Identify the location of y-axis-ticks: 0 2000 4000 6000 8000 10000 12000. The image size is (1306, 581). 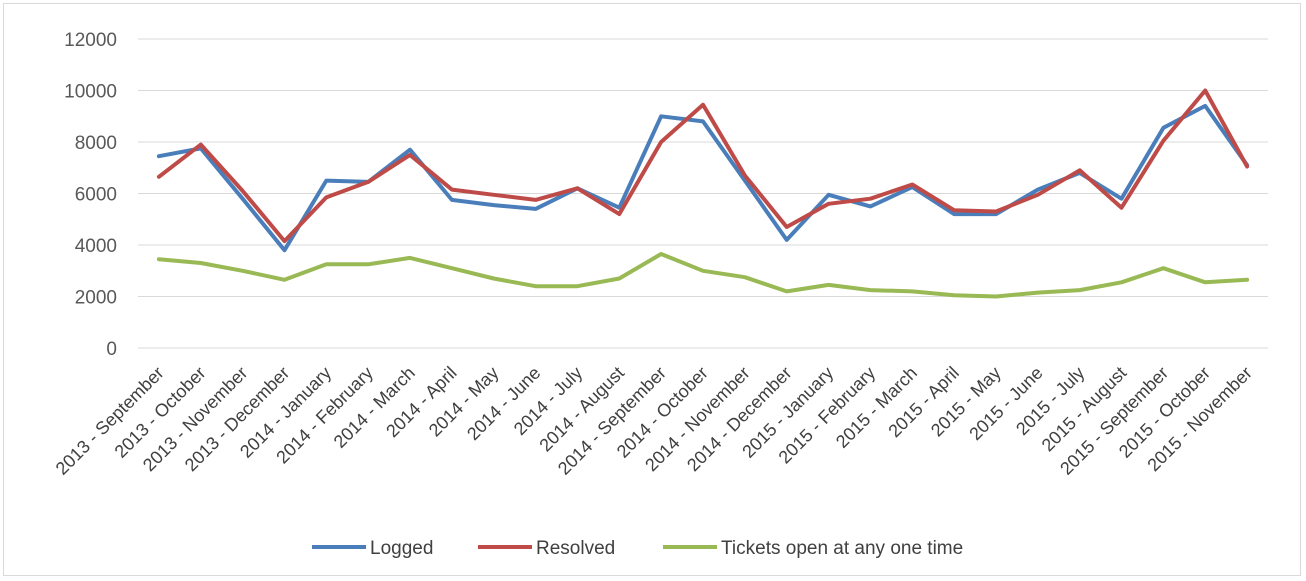
(90, 195).